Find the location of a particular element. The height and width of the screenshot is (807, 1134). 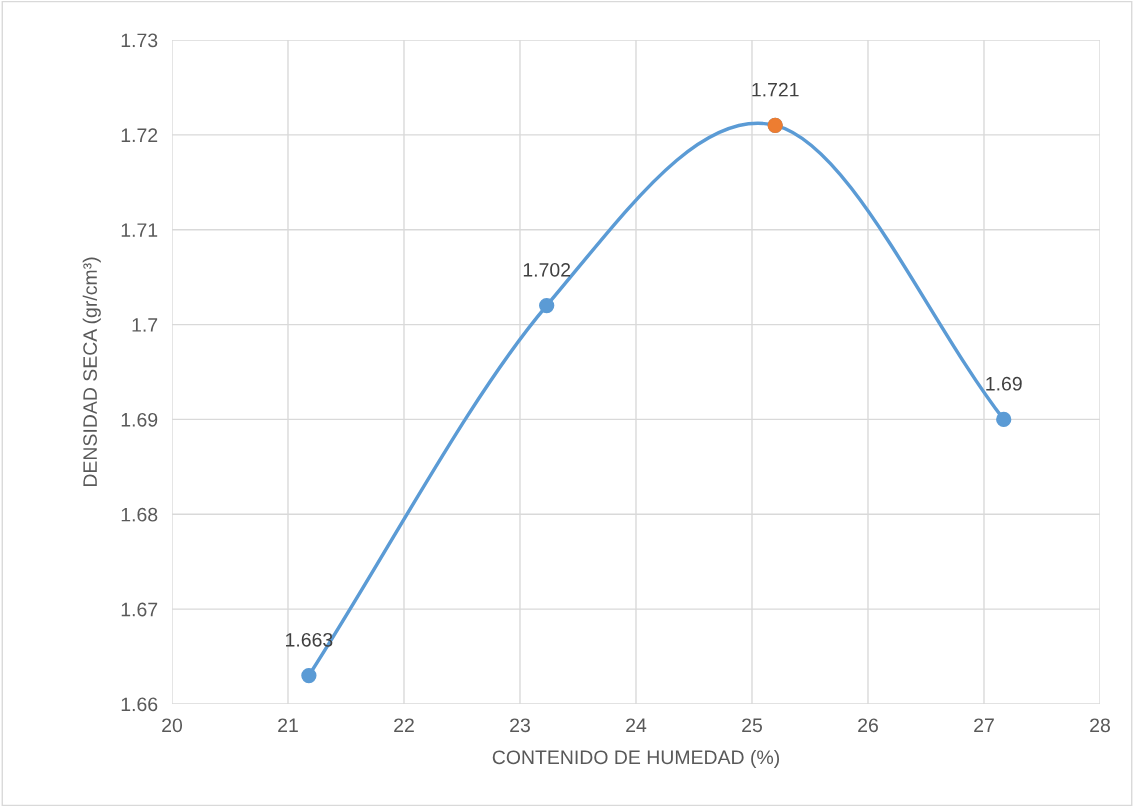

y-tick-label: 1.71 is located at coordinates (139, 230).